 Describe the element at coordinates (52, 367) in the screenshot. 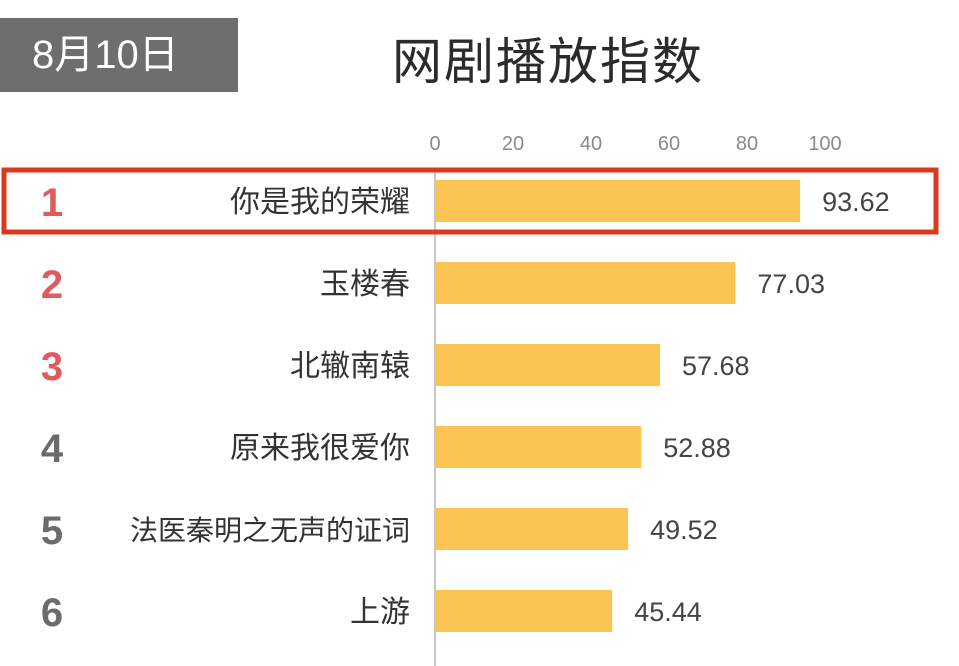

I see `rank-number: 3` at that location.